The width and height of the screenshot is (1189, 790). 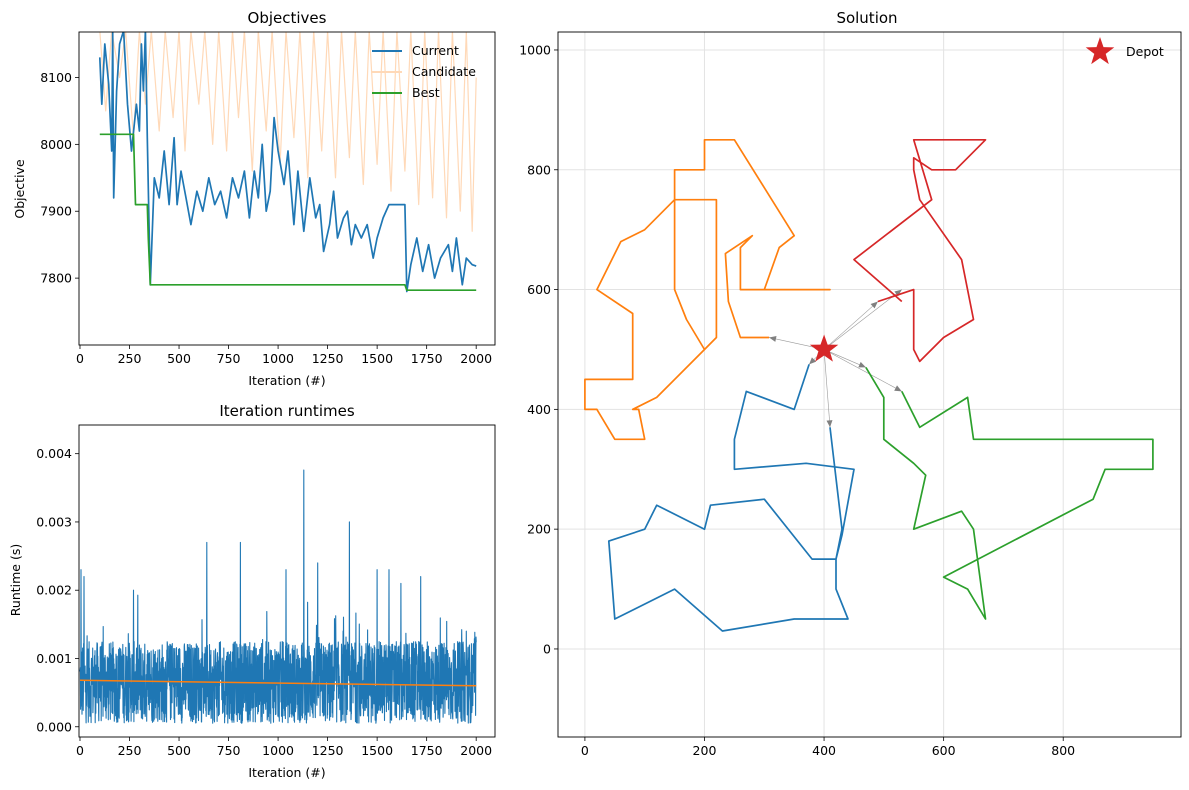 What do you see at coordinates (179, 358) in the screenshot?
I see `obj-xtick-label-2: 500` at bounding box center [179, 358].